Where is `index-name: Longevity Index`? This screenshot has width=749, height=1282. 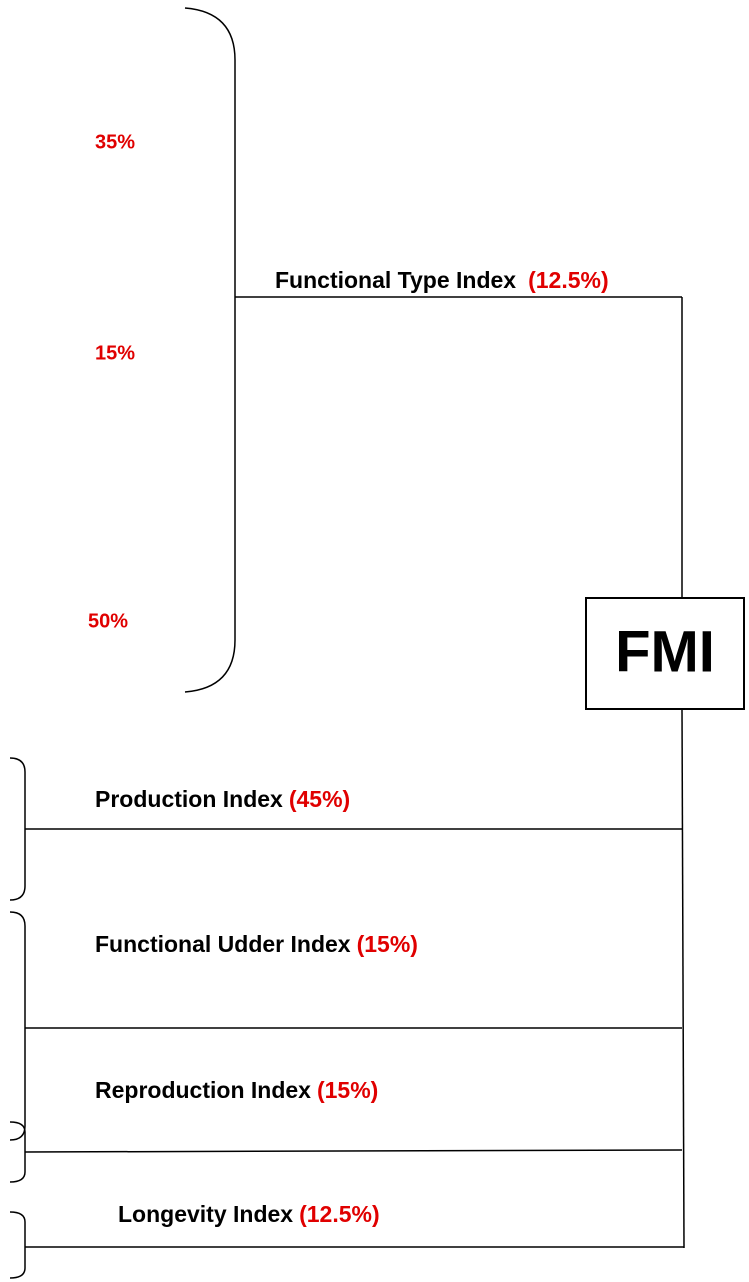
index-name: Longevity Index is located at coordinates (205, 1214).